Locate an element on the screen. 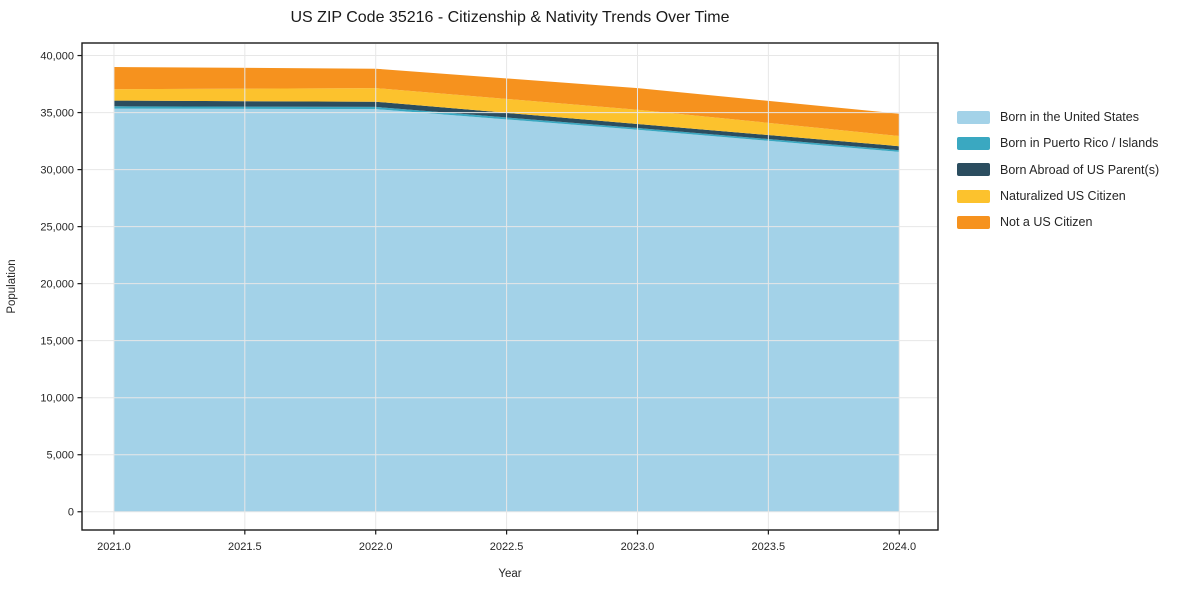  y-tick-label: 35,000 is located at coordinates (57, 113).